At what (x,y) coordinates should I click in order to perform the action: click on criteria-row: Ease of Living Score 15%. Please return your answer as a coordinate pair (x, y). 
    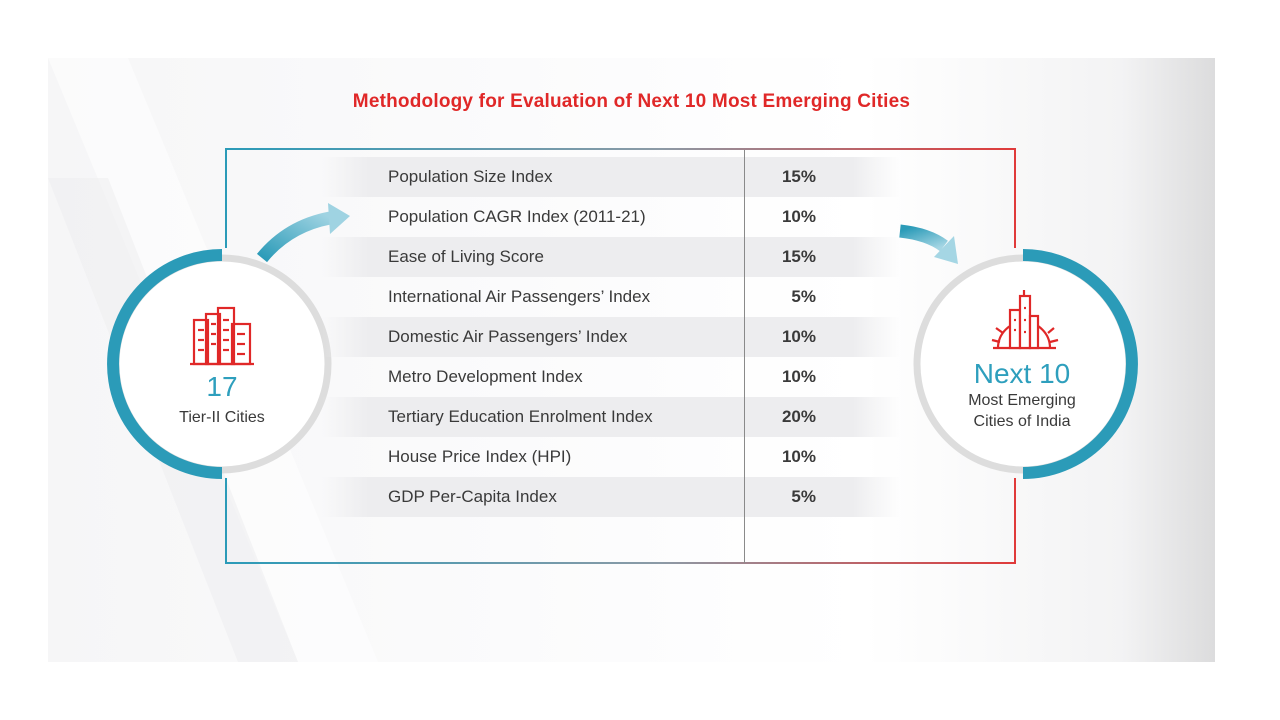
    Looking at the image, I should click on (610, 257).